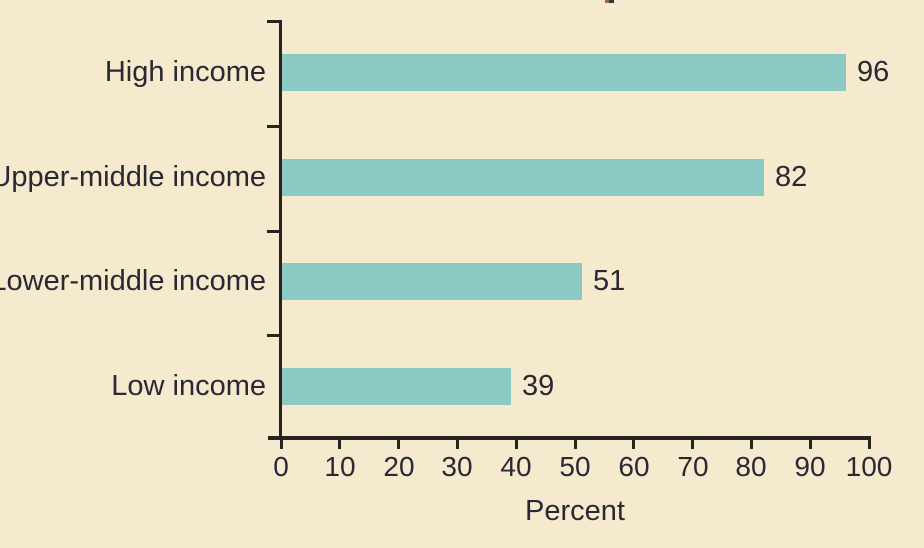 This screenshot has width=924, height=548. Describe the element at coordinates (516, 466) in the screenshot. I see `x-tick-label: 40` at that location.